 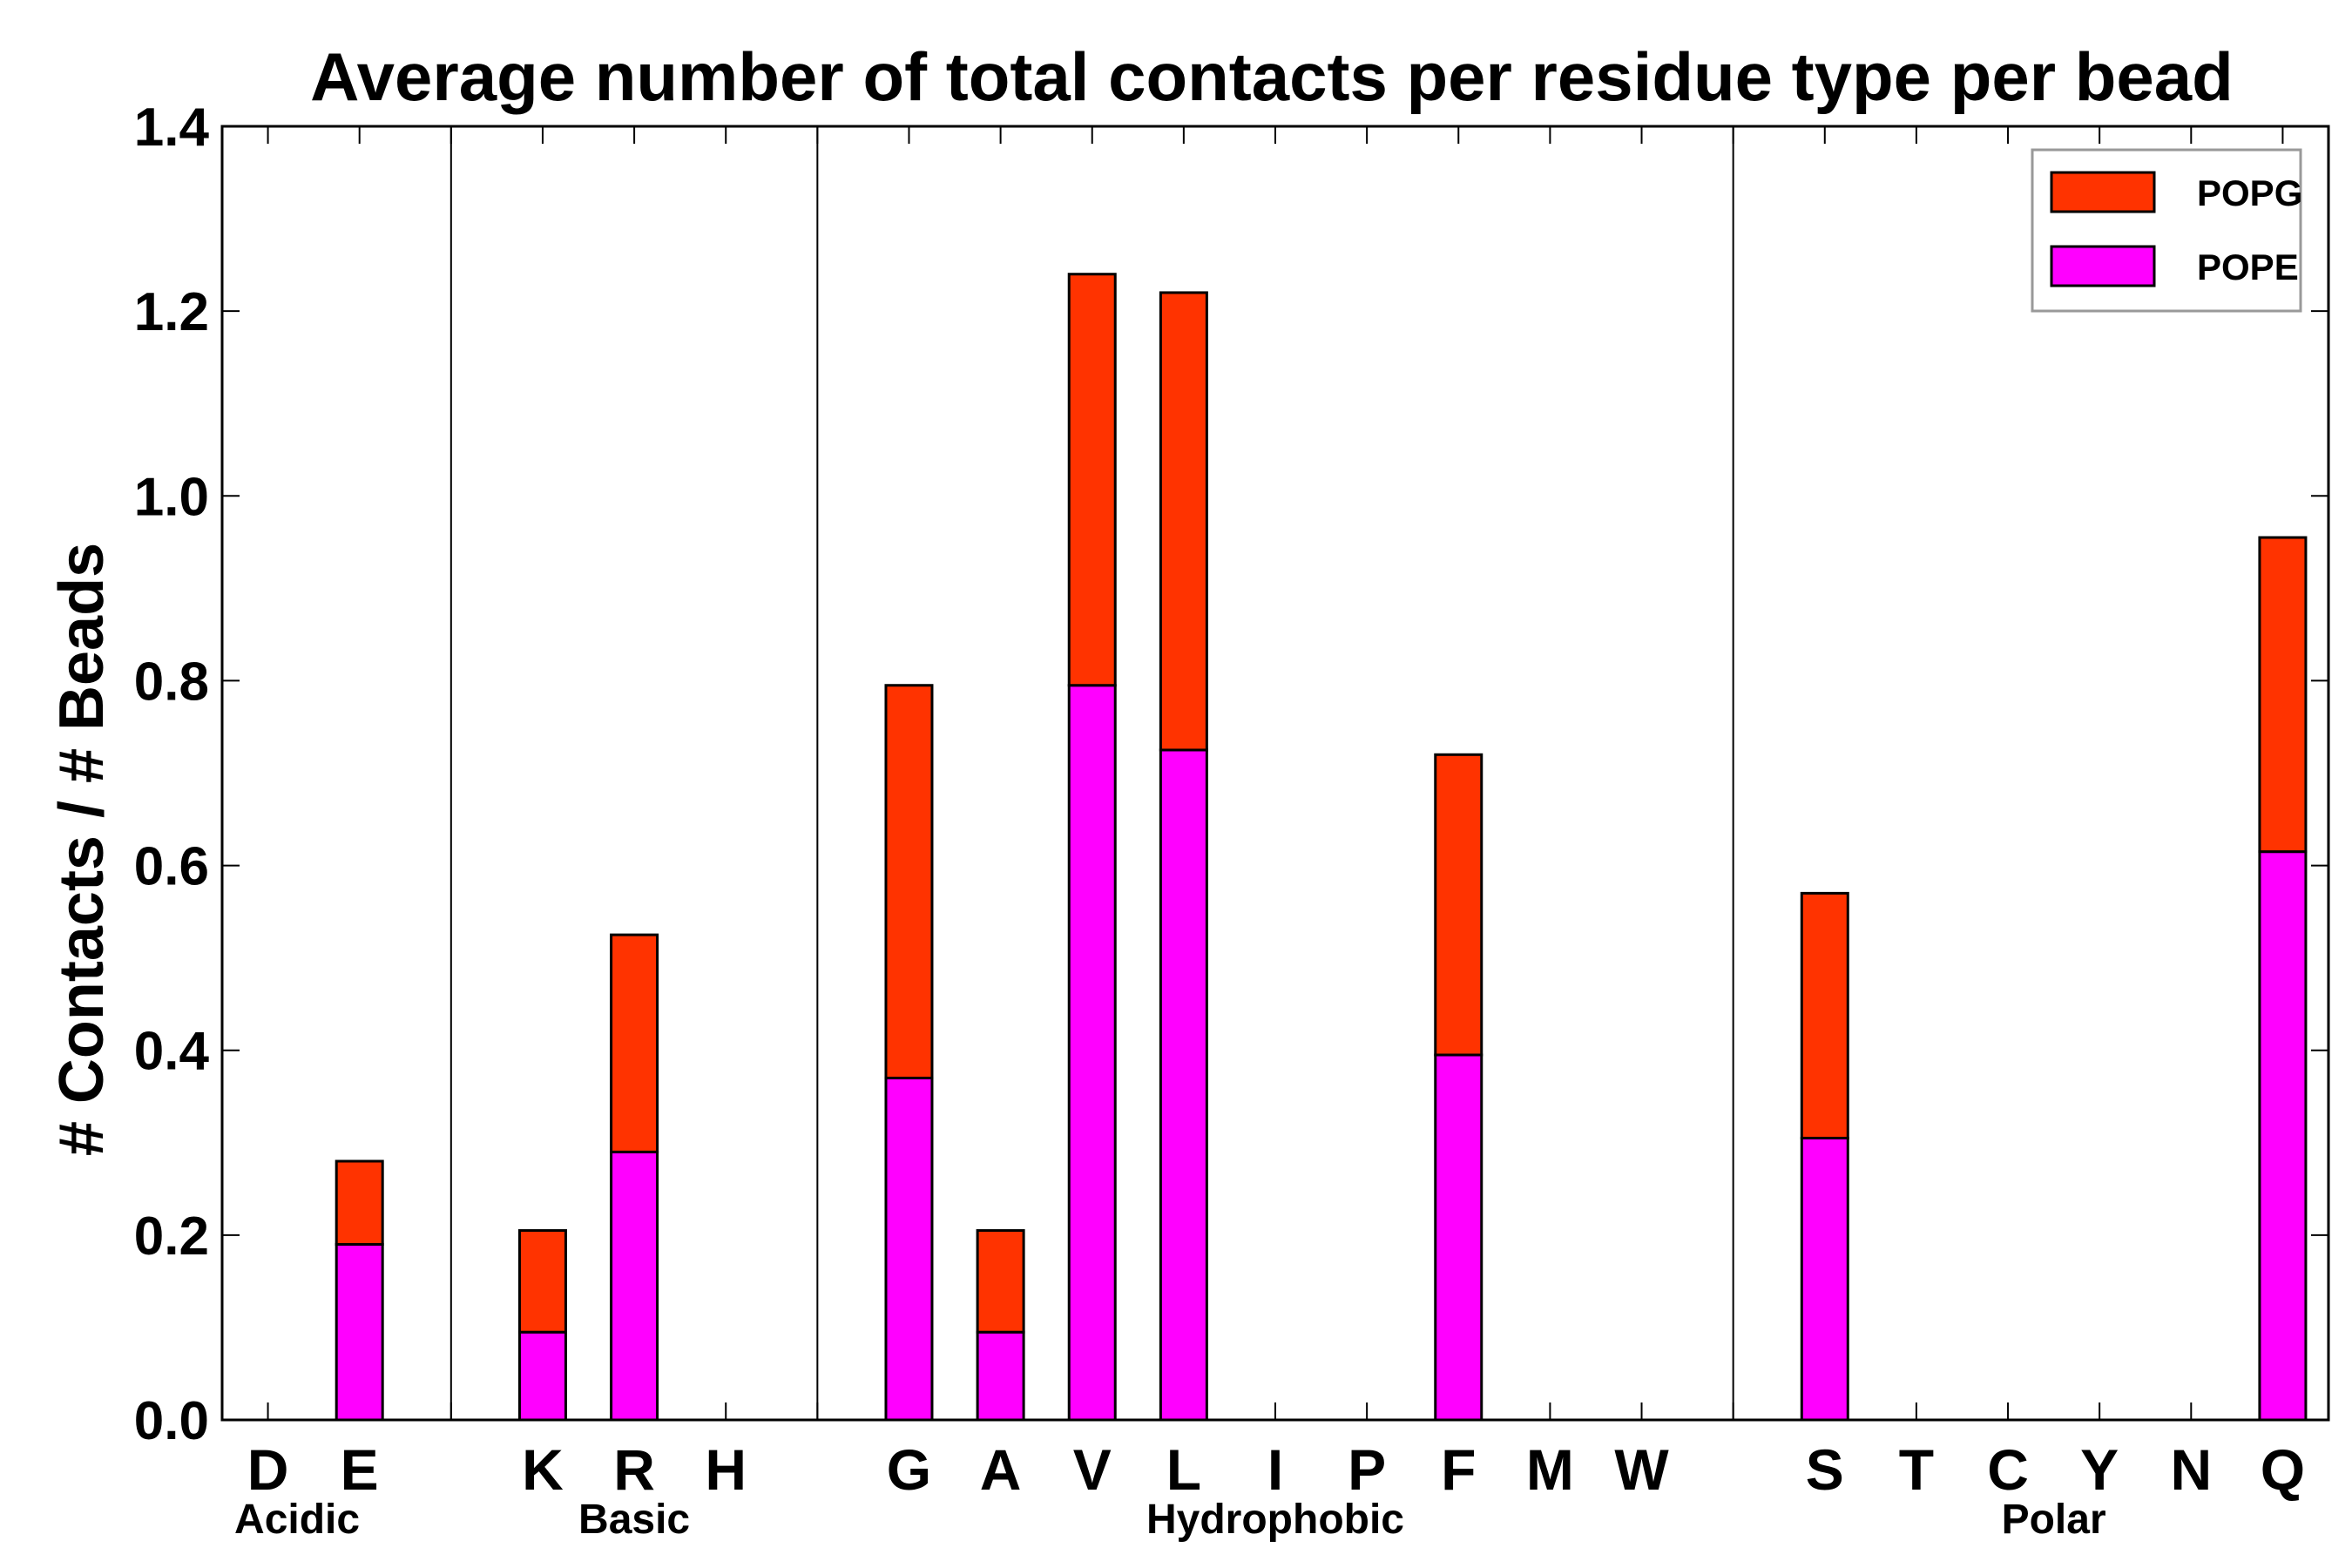 What do you see at coordinates (1183, 1469) in the screenshot?
I see `x-tick-label-l: L` at bounding box center [1183, 1469].